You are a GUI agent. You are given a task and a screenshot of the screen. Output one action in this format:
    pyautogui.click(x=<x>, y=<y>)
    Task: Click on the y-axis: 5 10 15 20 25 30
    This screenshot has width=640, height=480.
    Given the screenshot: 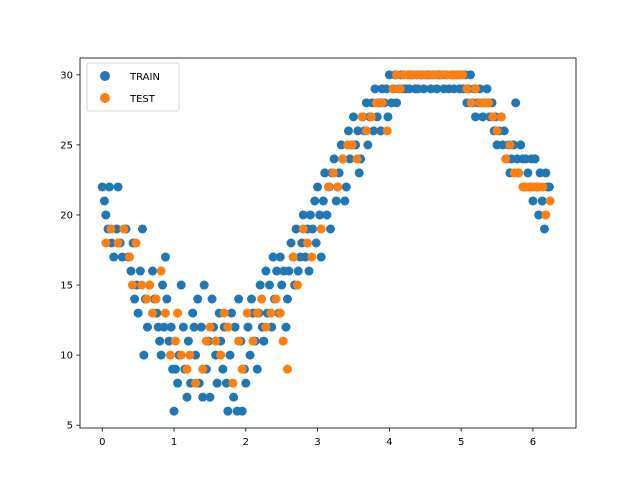 What is the action you would take?
    pyautogui.click(x=70, y=251)
    